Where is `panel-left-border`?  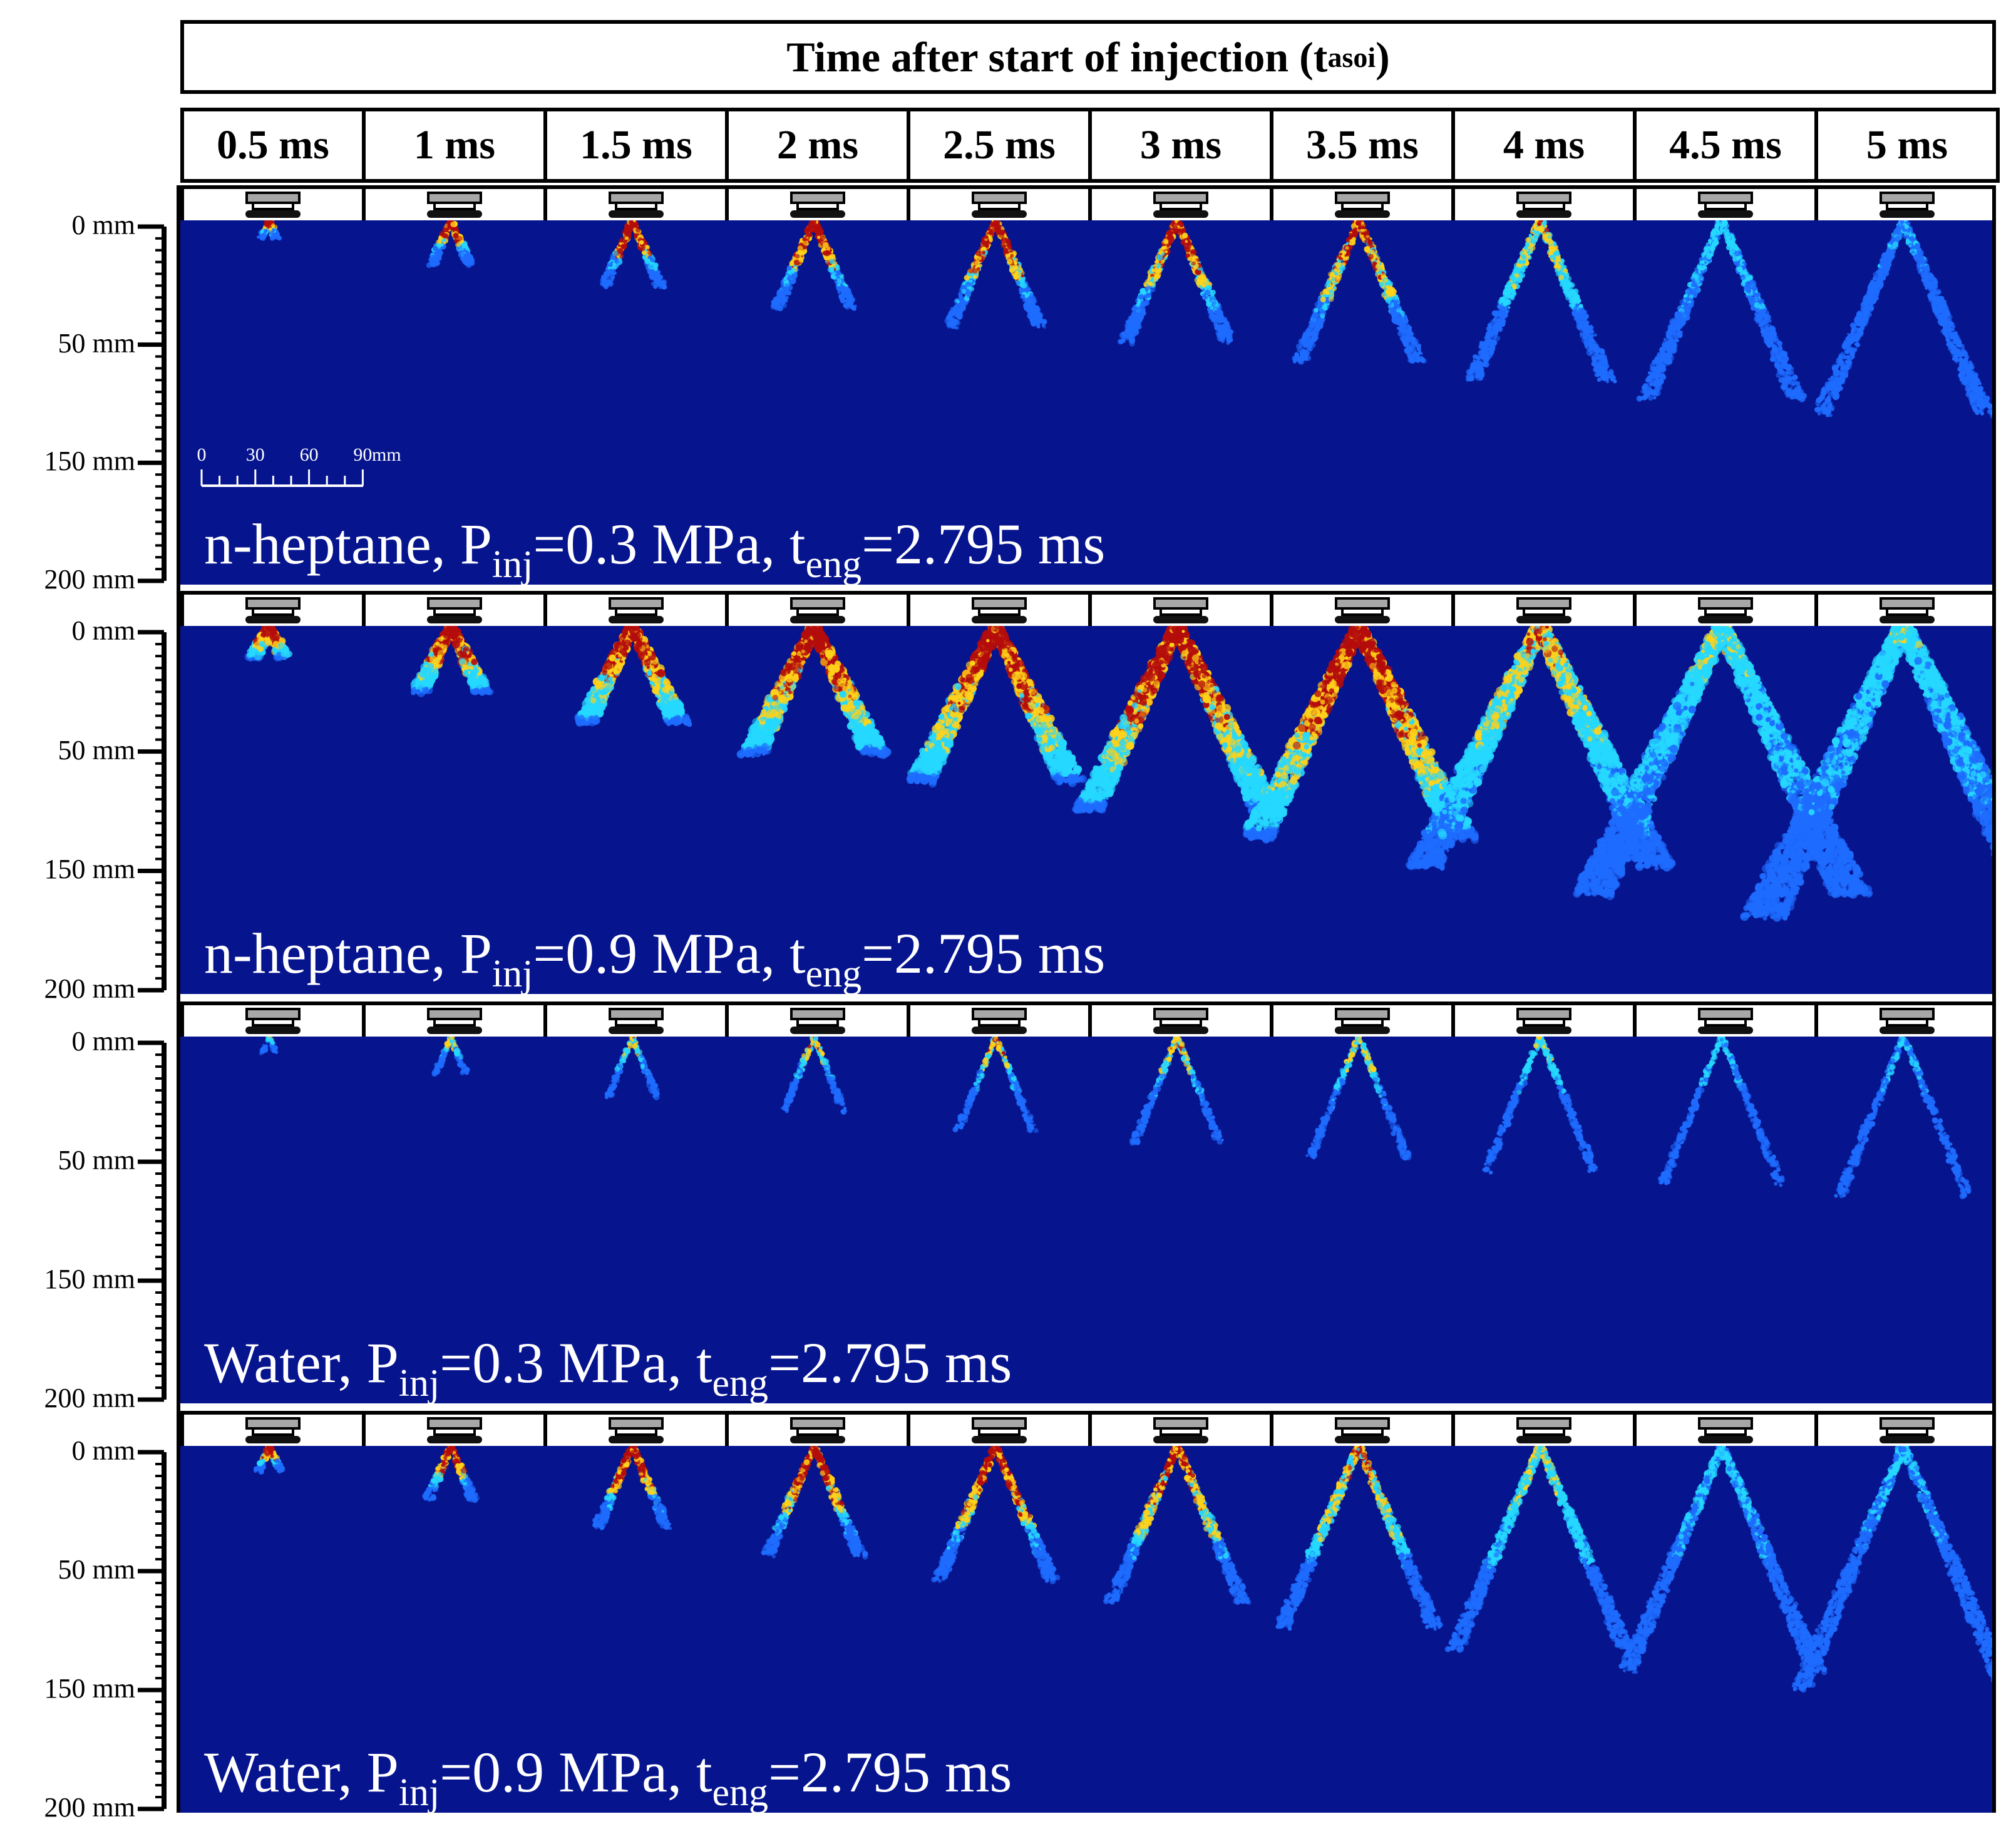 panel-left-border is located at coordinates (179, 999).